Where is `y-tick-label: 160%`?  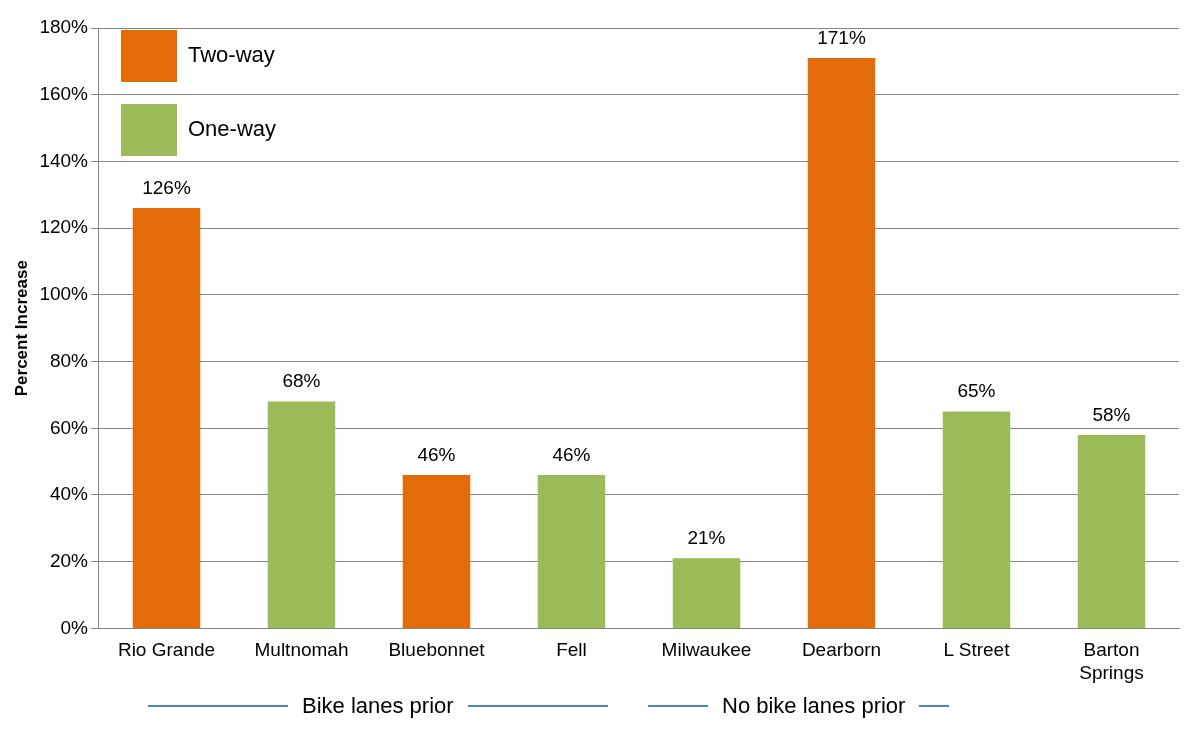 y-tick-label: 160% is located at coordinates (64, 93).